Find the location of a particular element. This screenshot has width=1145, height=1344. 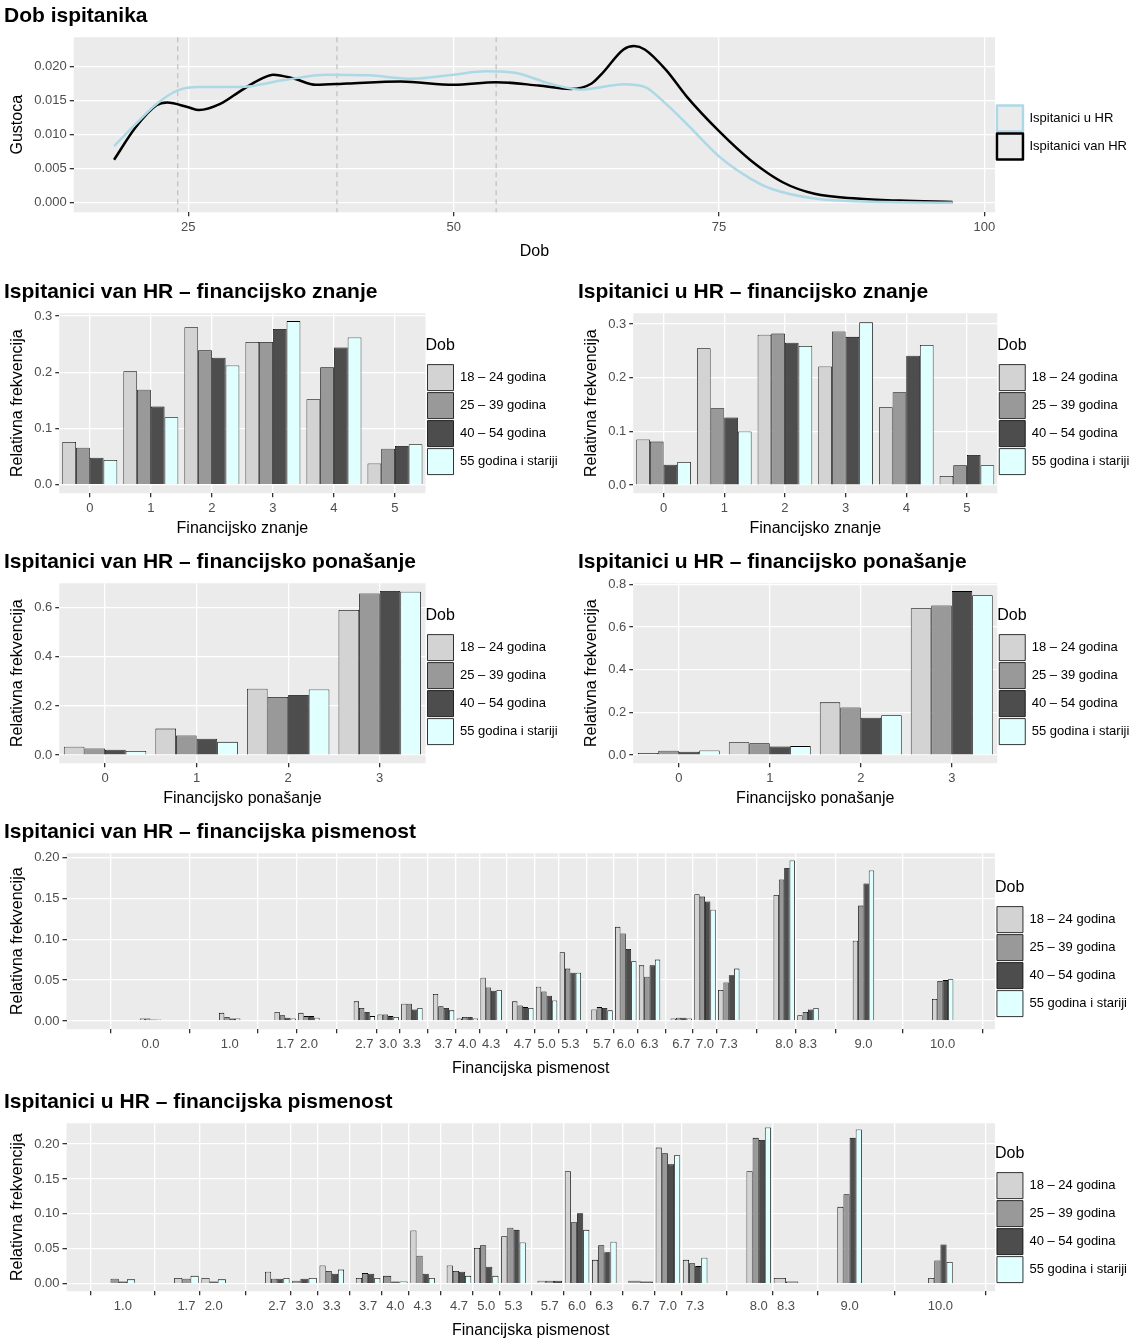

x-tick-label: 100 is located at coordinates (984, 226).